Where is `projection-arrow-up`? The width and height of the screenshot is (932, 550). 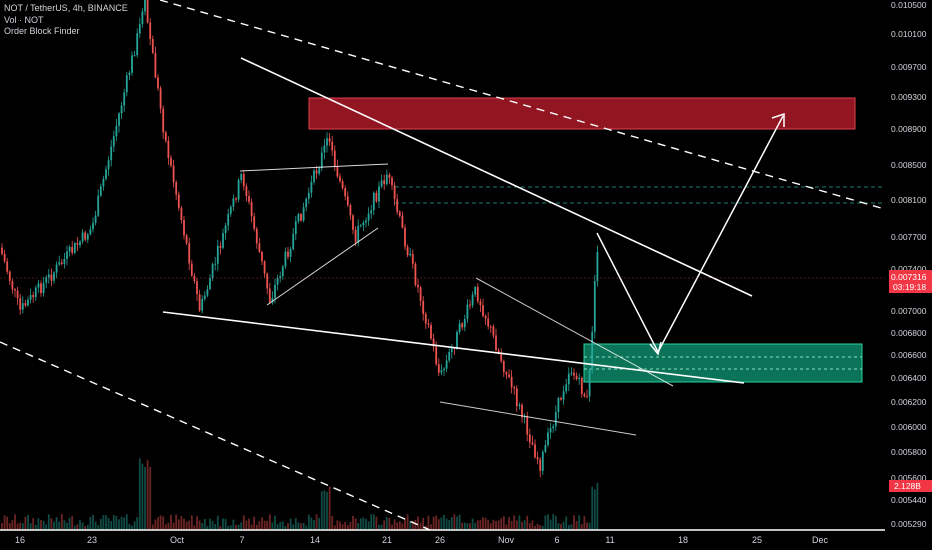 projection-arrow-up is located at coordinates (778, 119).